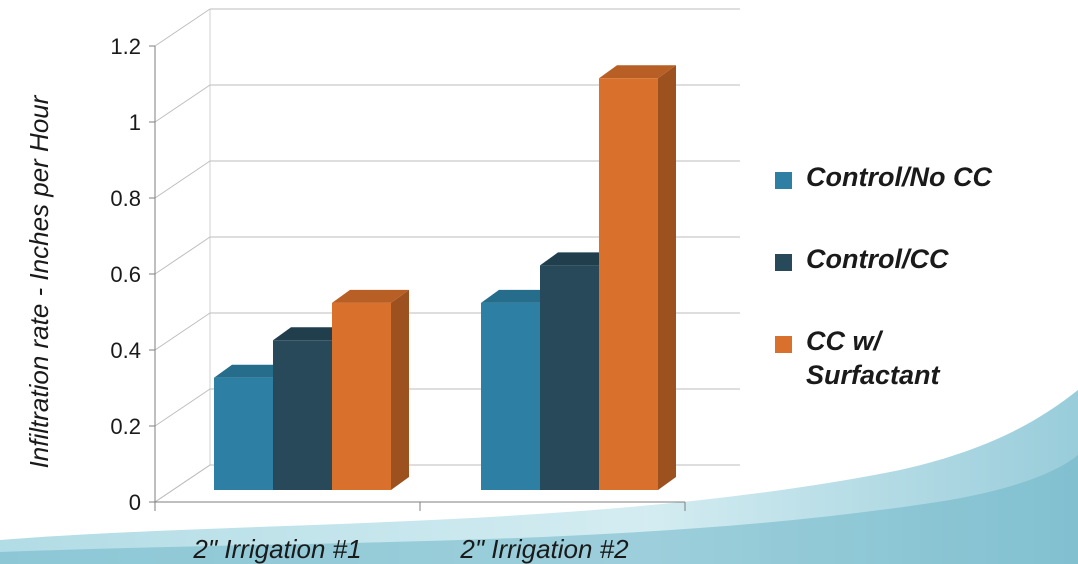 This screenshot has height=564, width=1078. I want to click on y-axis-label: Infiltration rate - Inches per Hour, so click(39, 281).